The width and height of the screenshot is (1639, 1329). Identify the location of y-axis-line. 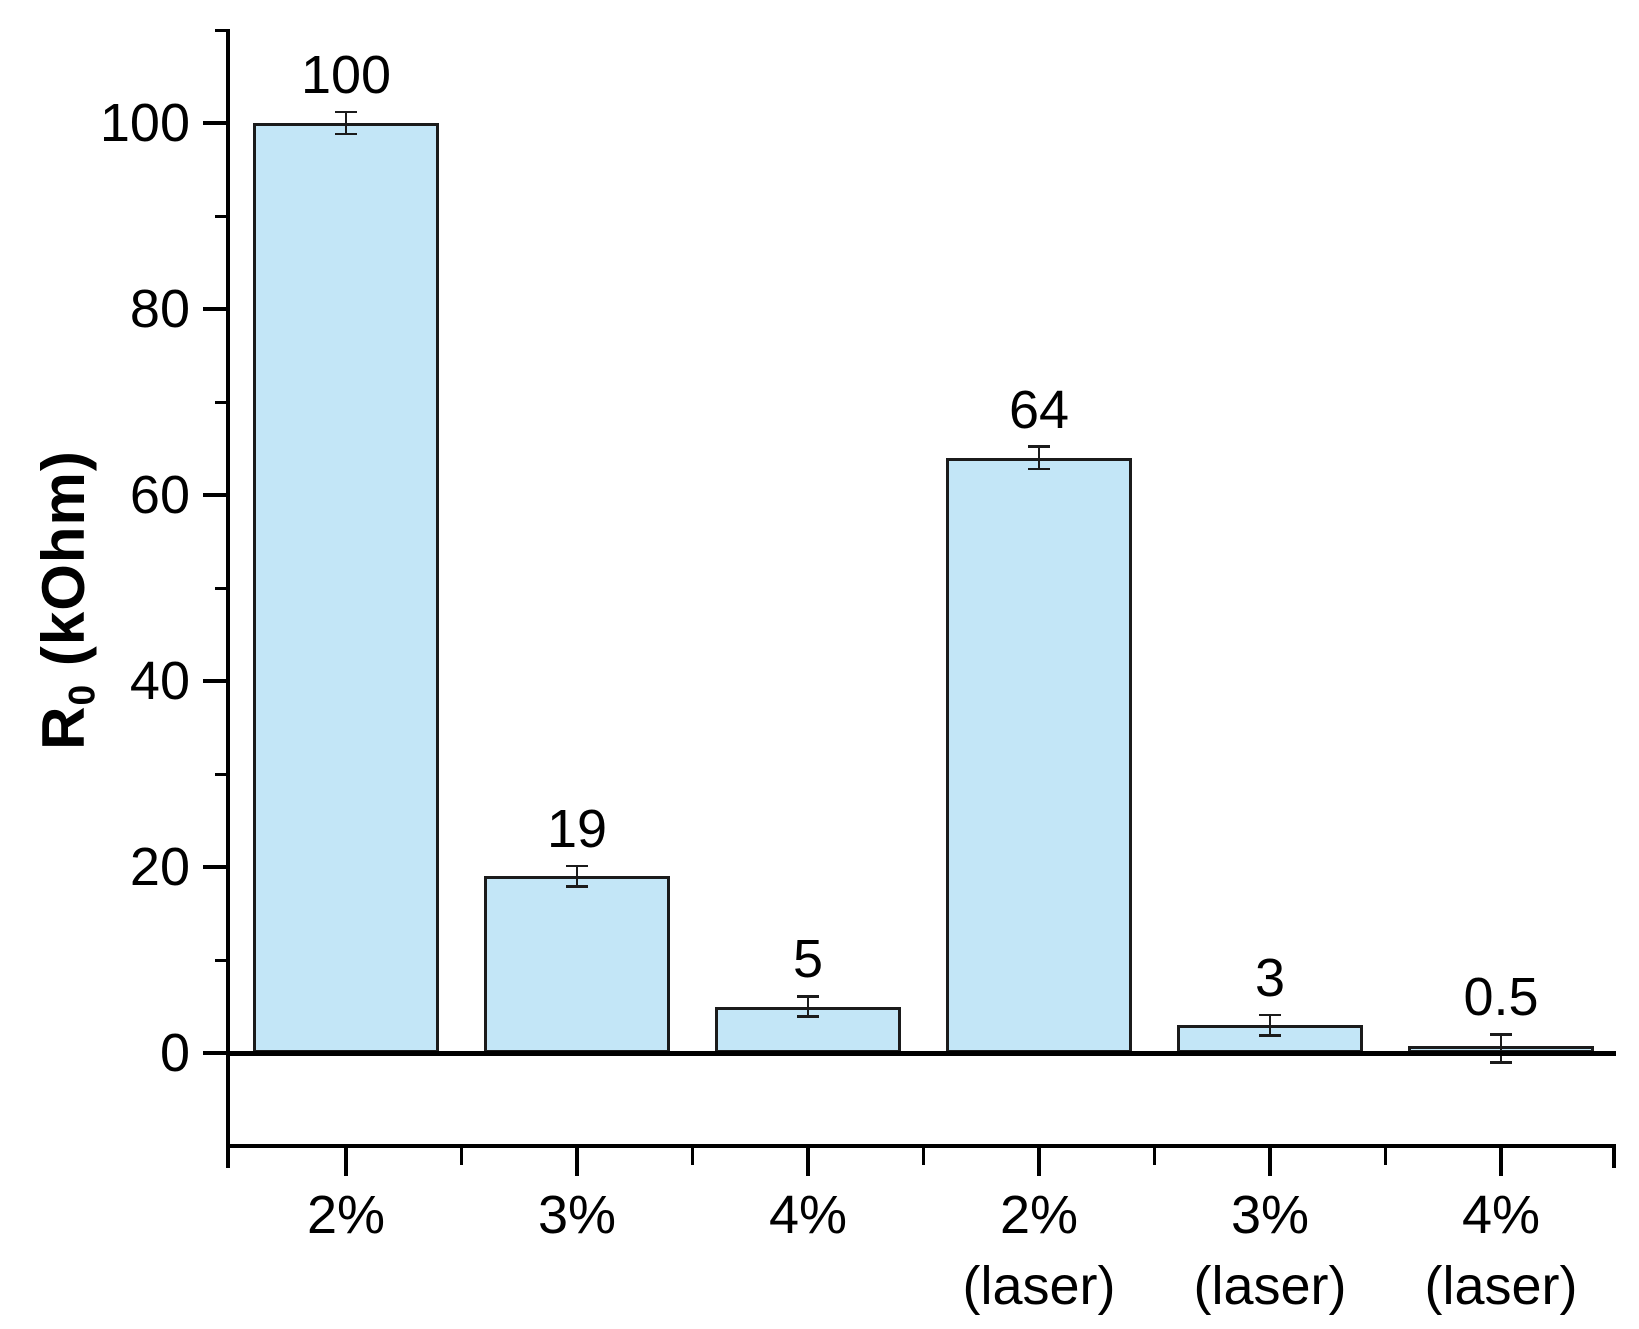
(228, 589).